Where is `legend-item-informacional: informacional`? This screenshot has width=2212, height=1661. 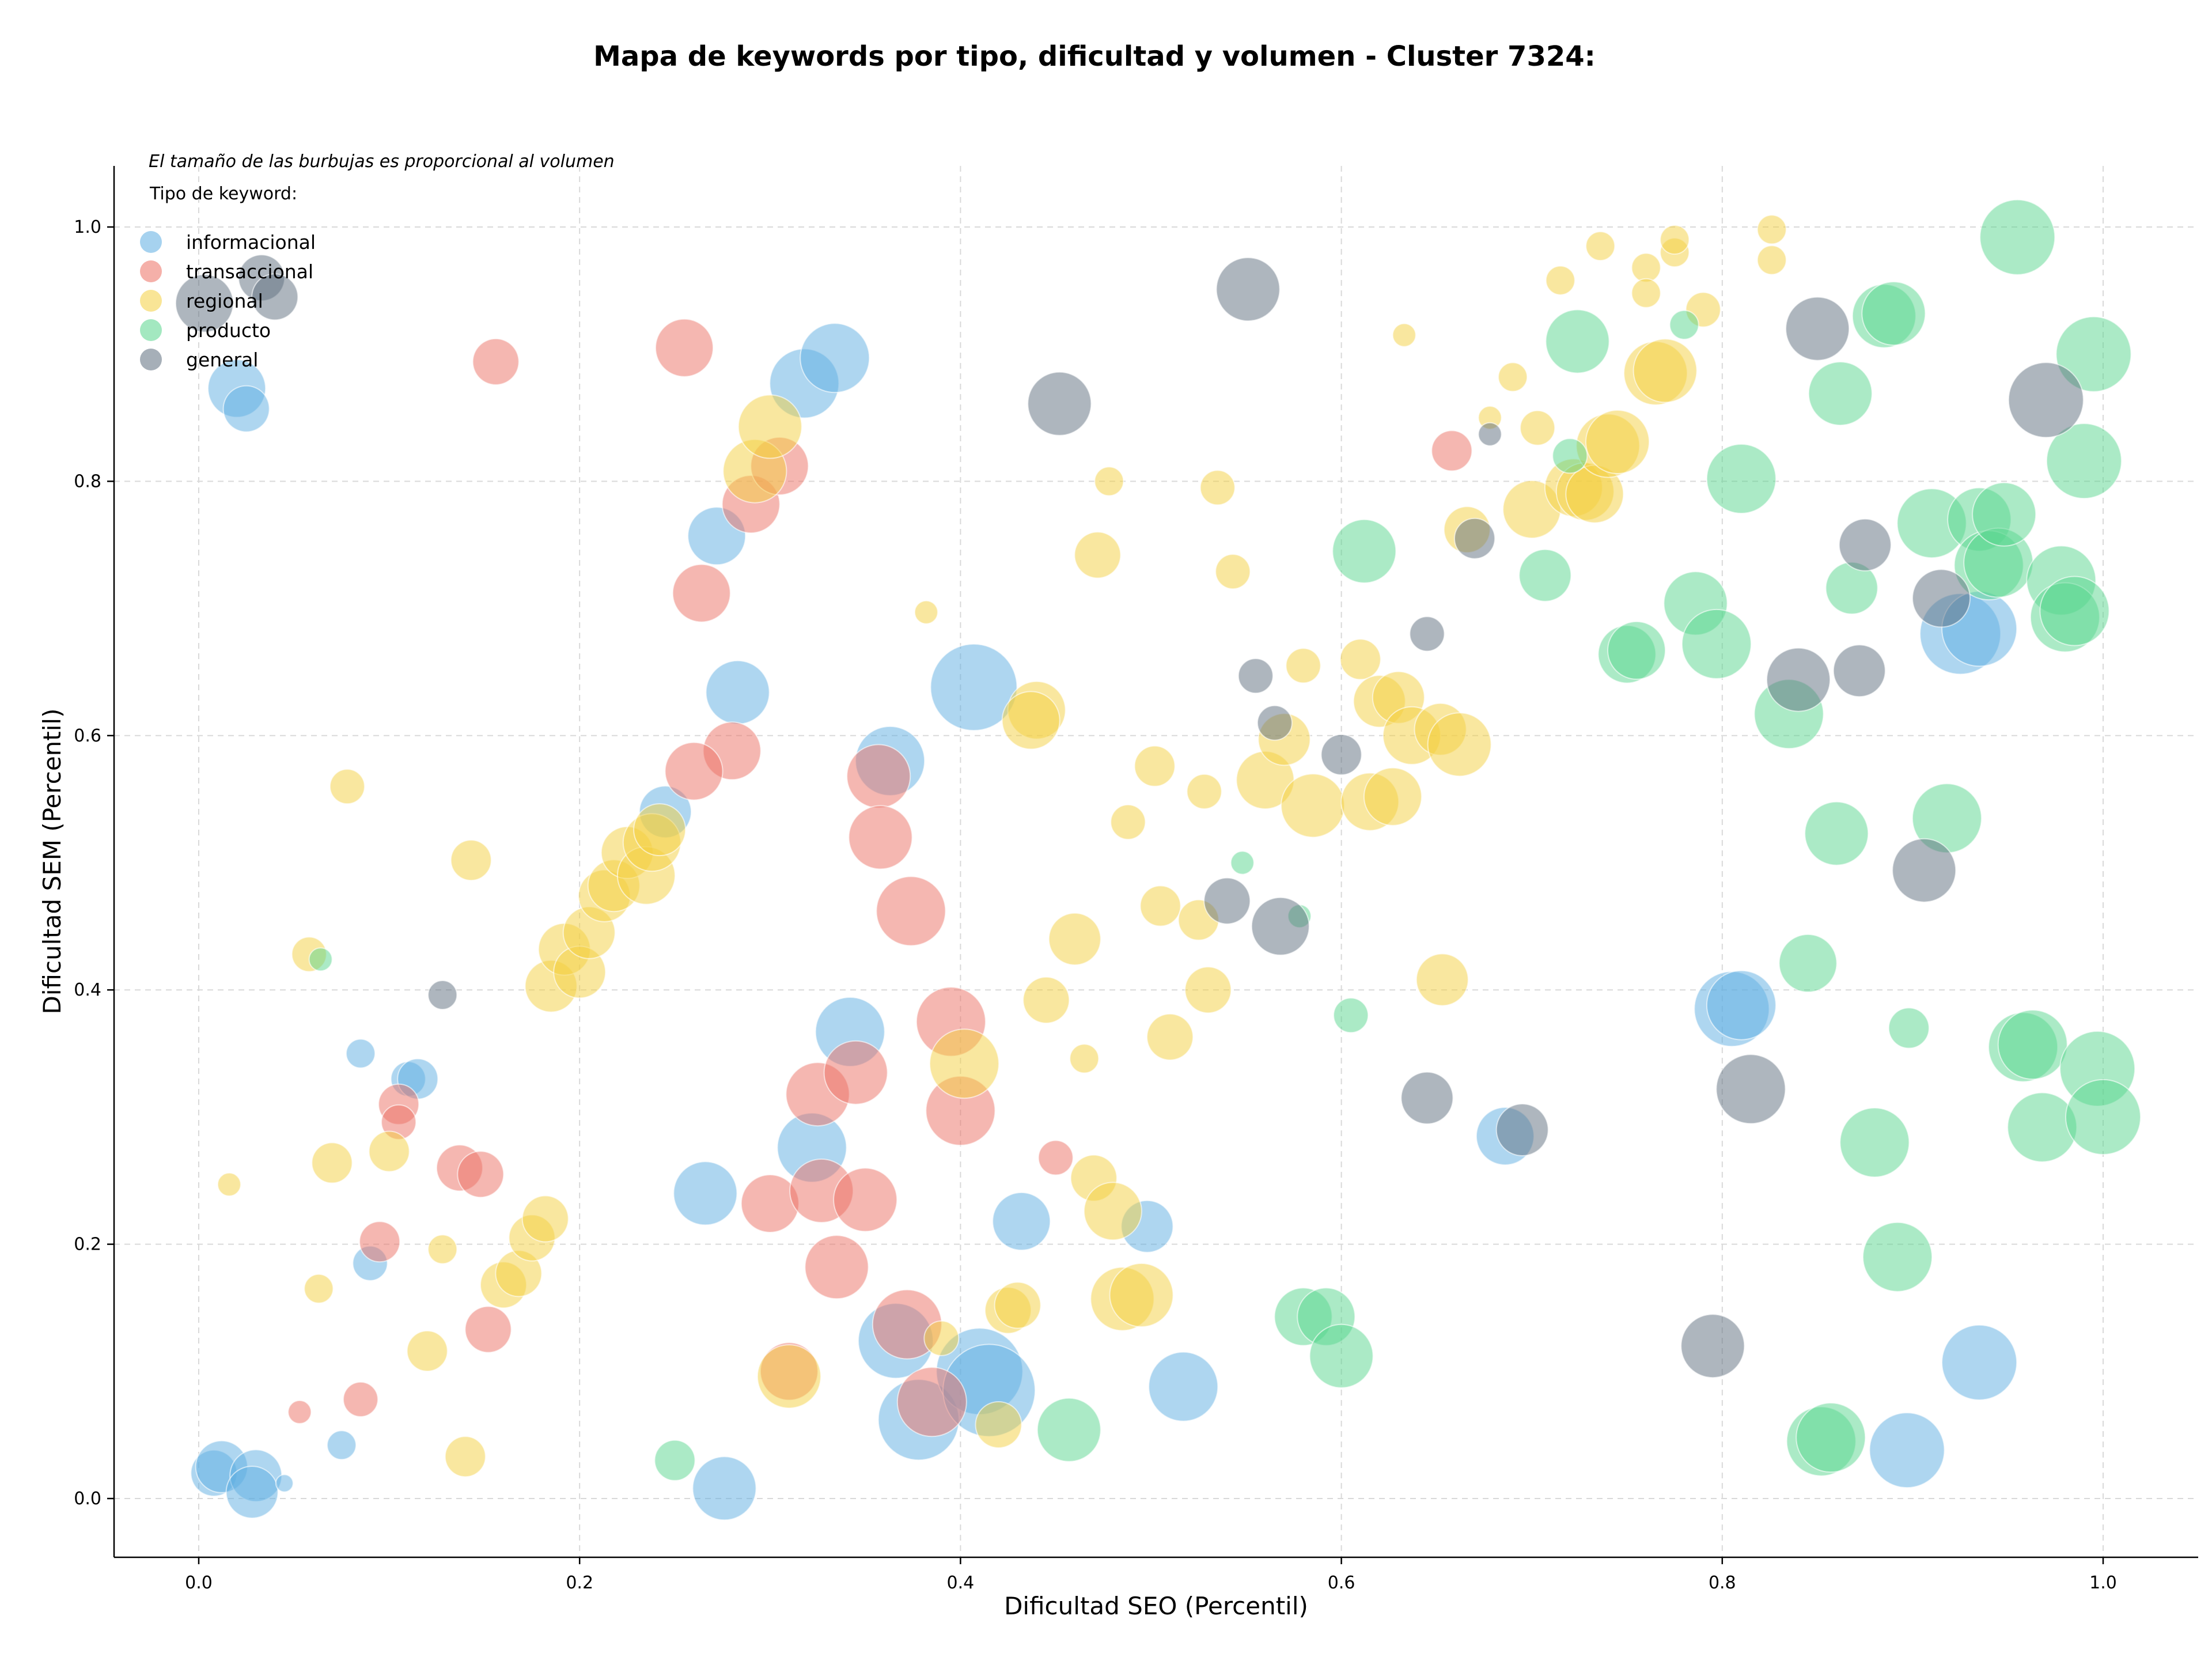 legend-item-informacional: informacional is located at coordinates (228, 242).